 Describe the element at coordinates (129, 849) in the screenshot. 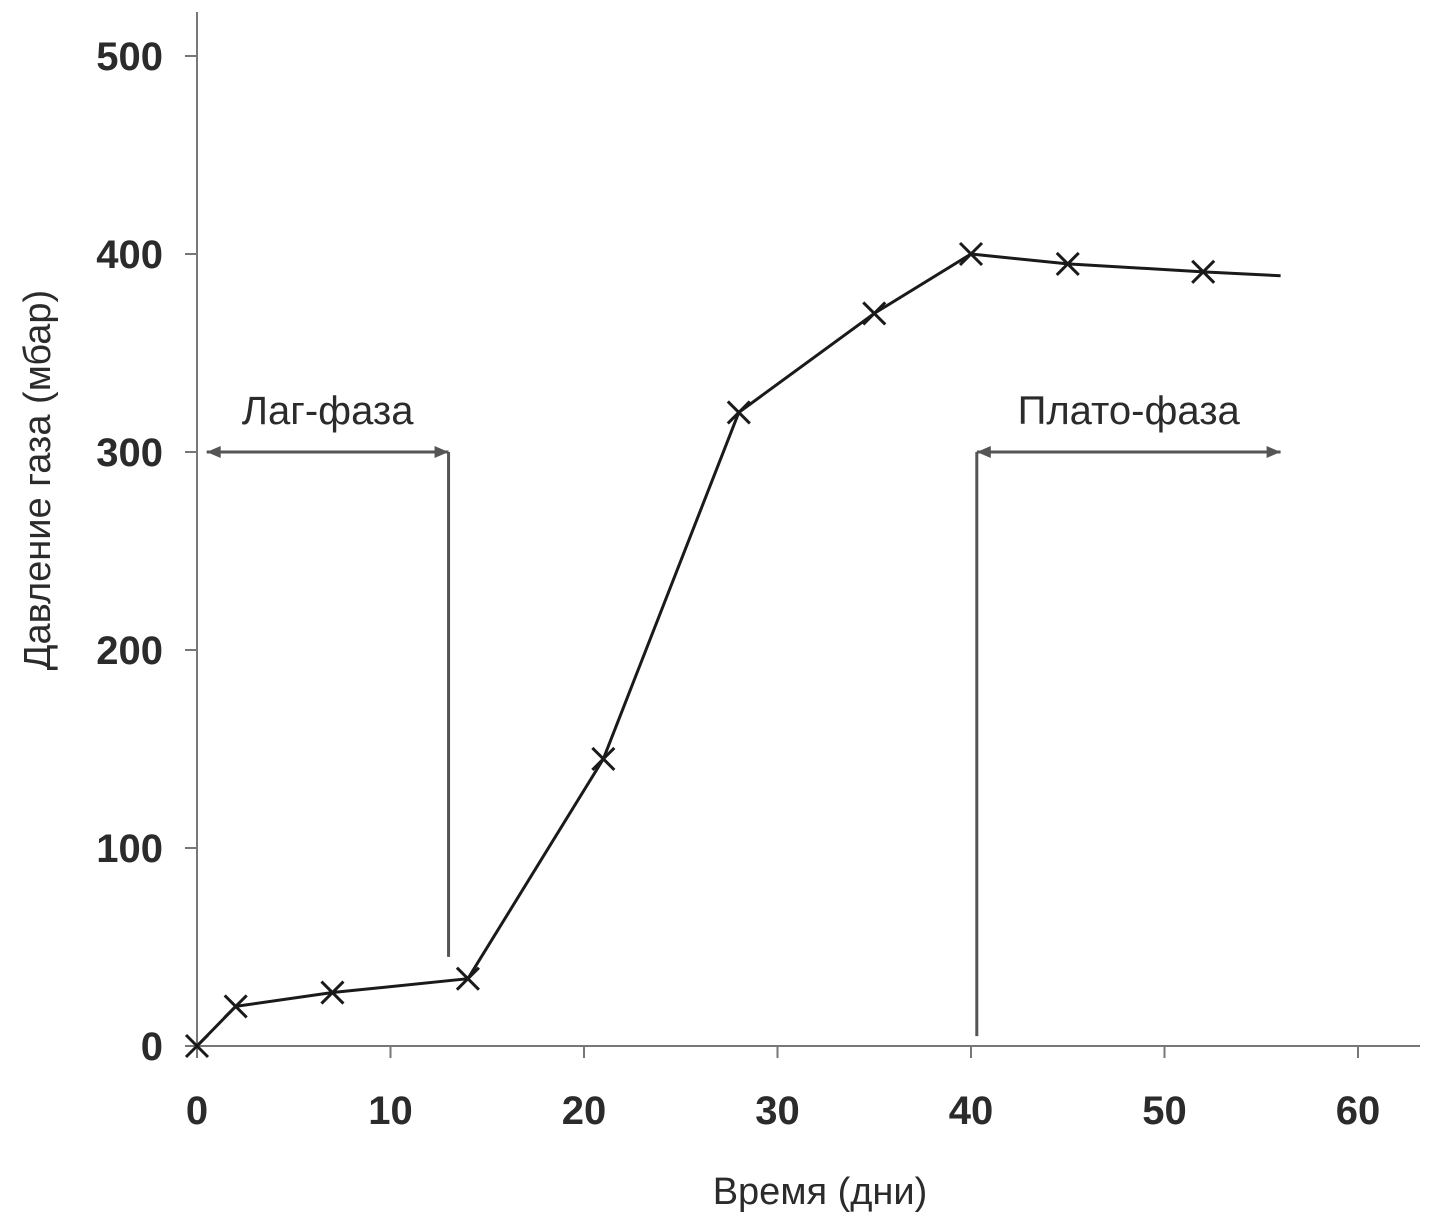

I see `y-tick-label: 100` at that location.